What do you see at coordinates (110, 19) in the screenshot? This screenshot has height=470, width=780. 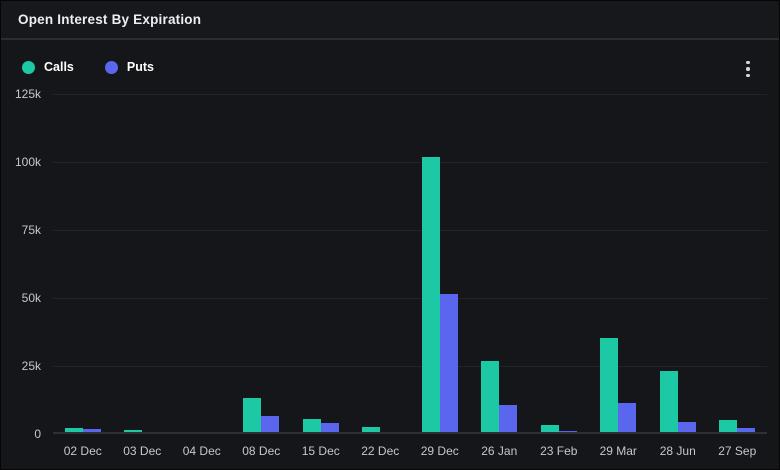 I see `chart-title: Open Interest By Expiration` at bounding box center [110, 19].